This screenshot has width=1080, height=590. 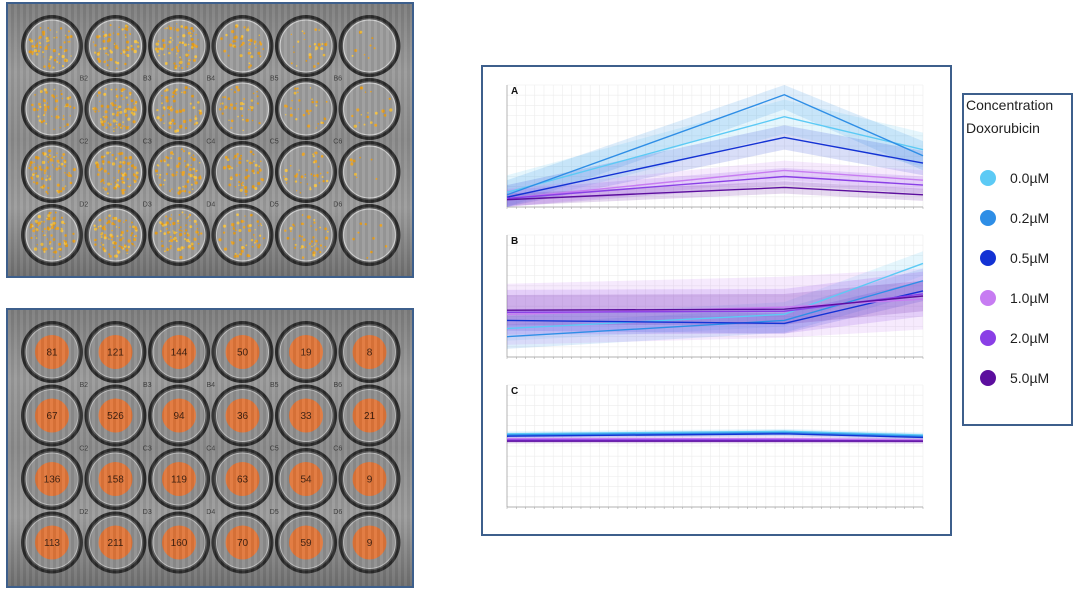 What do you see at coordinates (337, 79) in the screenshot?
I see `well-position-label: B6` at bounding box center [337, 79].